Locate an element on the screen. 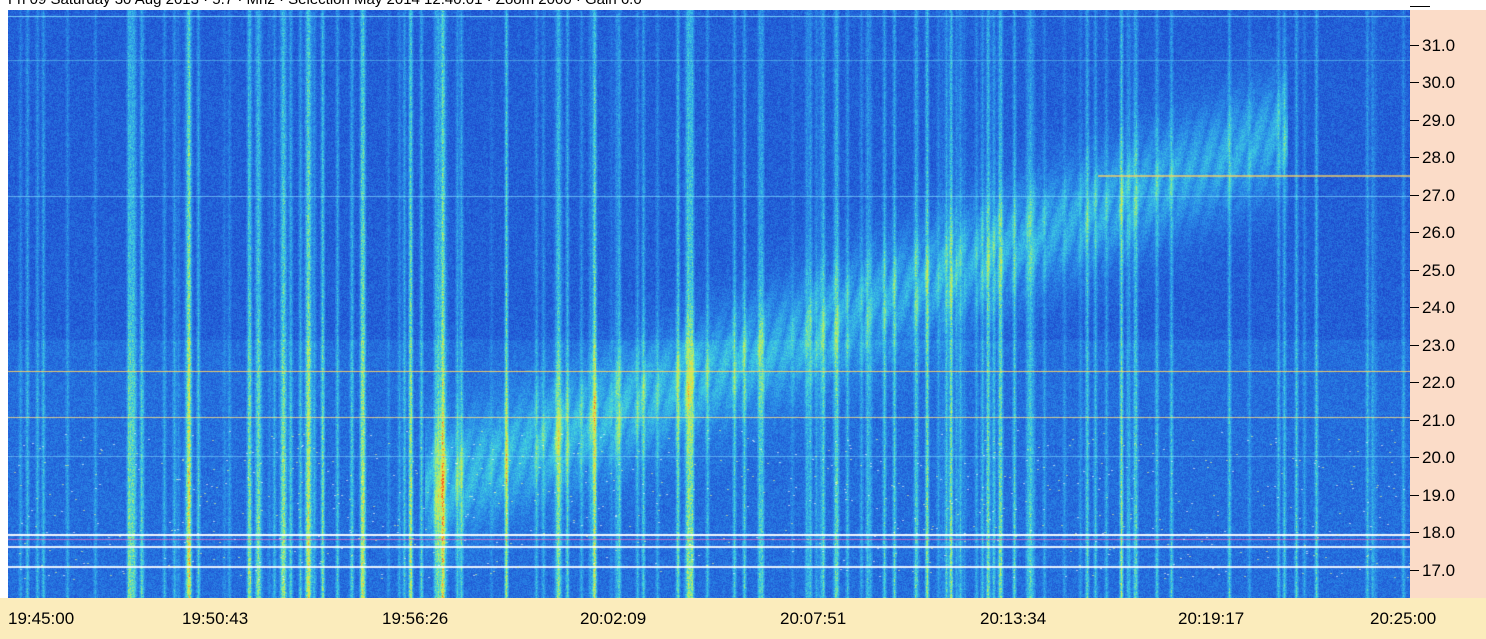 The height and width of the screenshot is (639, 1486). time-tick-label: 19:50:43 is located at coordinates (215, 618).